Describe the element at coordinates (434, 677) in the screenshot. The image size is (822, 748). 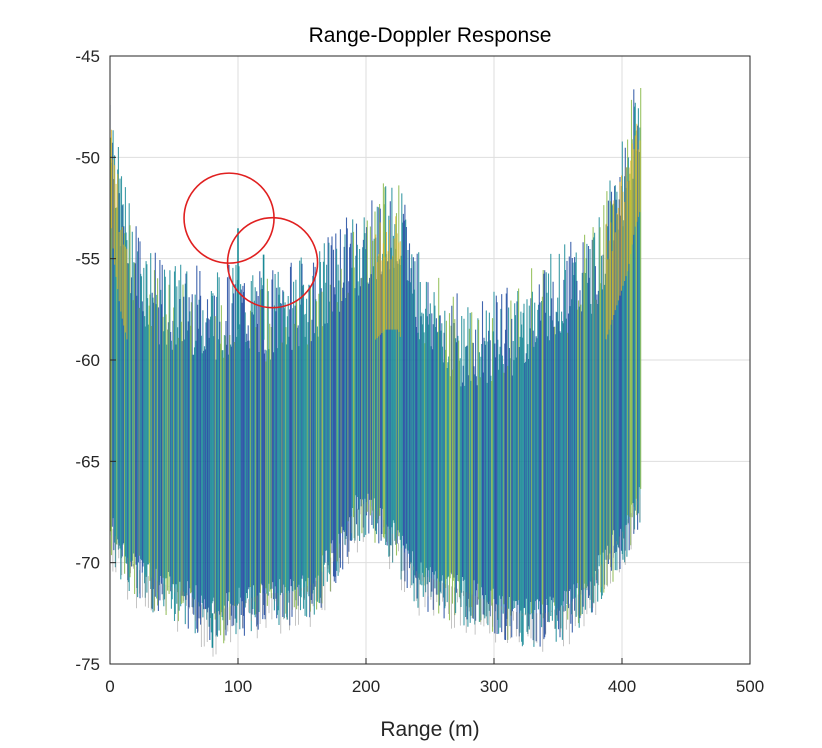
I see `x-axis-ticks: 0 100 200 300 400 500` at that location.